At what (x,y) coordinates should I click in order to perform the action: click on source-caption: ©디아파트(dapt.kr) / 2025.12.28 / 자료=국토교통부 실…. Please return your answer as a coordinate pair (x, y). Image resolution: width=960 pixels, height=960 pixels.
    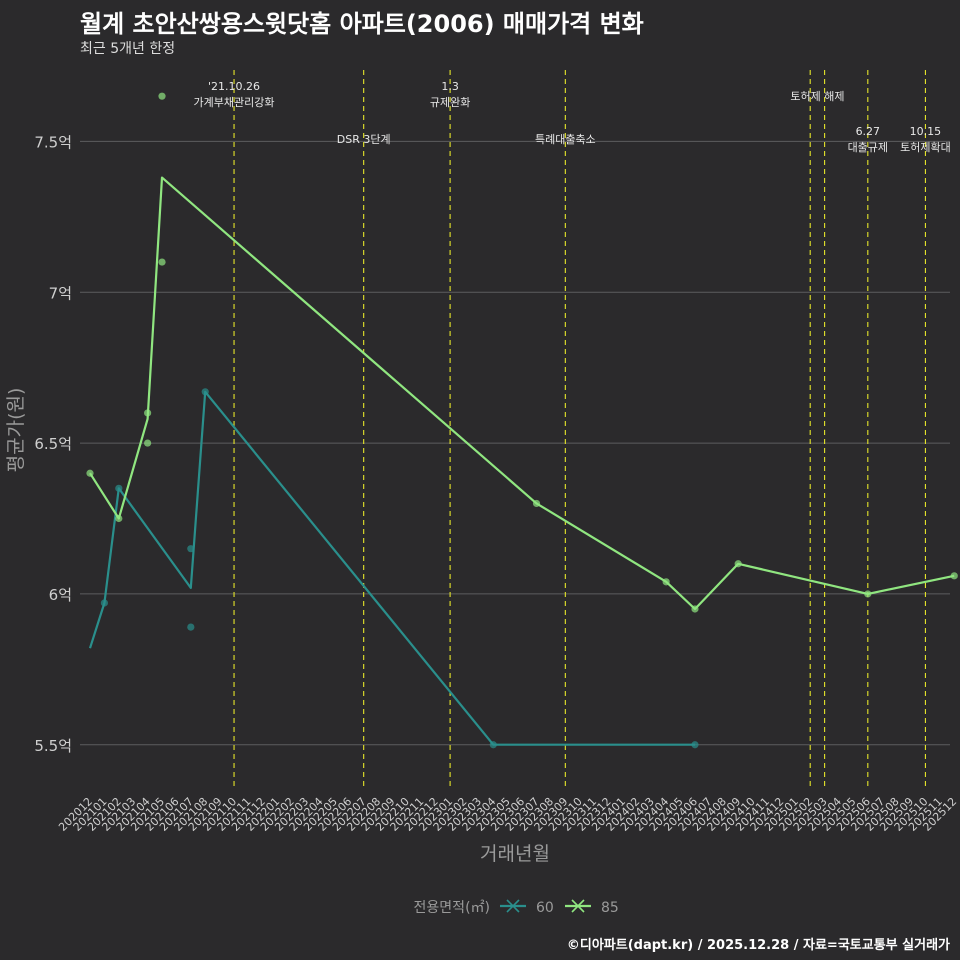
    Looking at the image, I should click on (758, 945).